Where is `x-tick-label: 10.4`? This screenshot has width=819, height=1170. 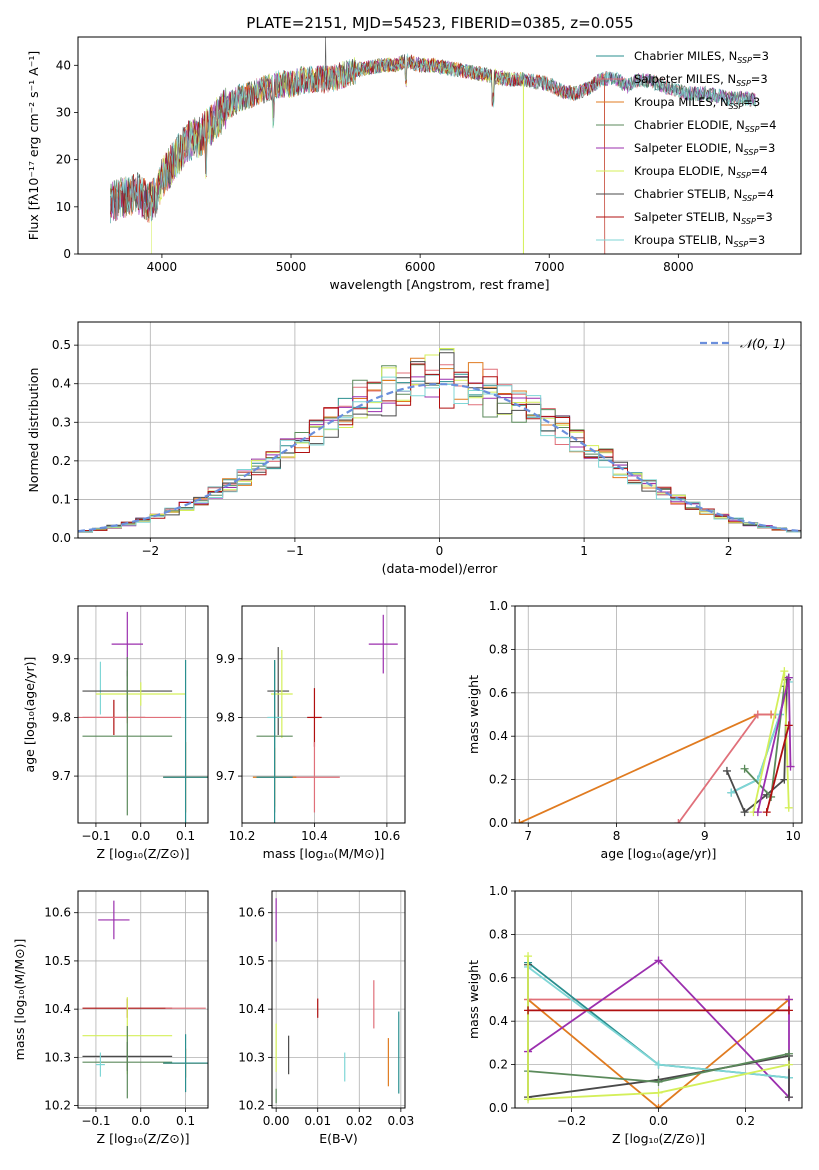
x-tick-label: 10.4 is located at coordinates (314, 836).